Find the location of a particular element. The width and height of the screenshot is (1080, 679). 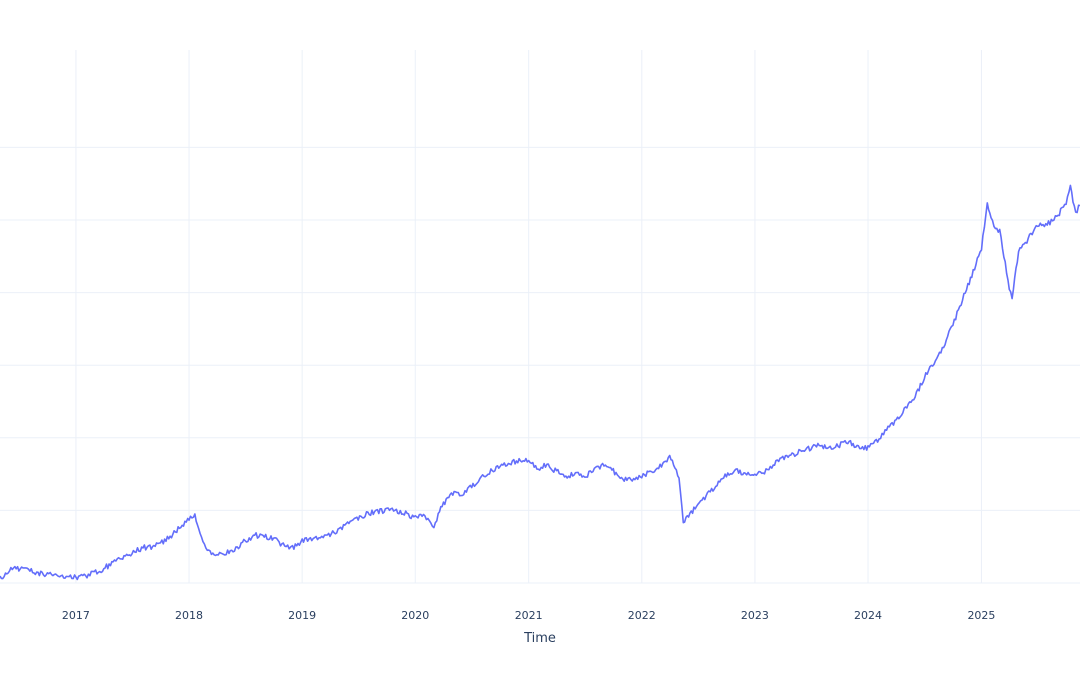

x-tick-label: 2023 is located at coordinates (755, 615).